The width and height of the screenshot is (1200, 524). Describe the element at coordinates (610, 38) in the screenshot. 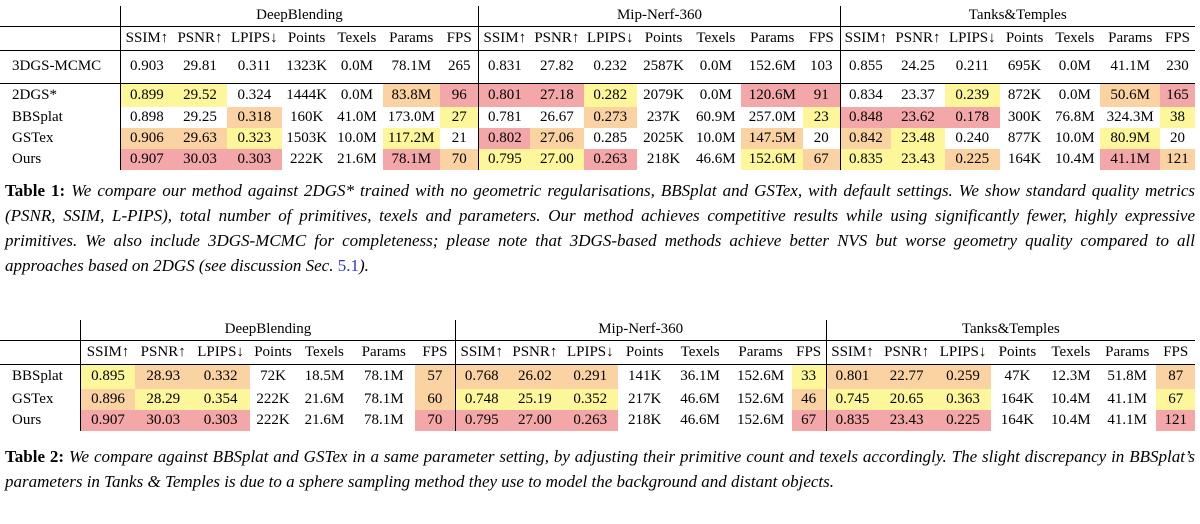

I see `col-lpips: LPIPS↓` at that location.